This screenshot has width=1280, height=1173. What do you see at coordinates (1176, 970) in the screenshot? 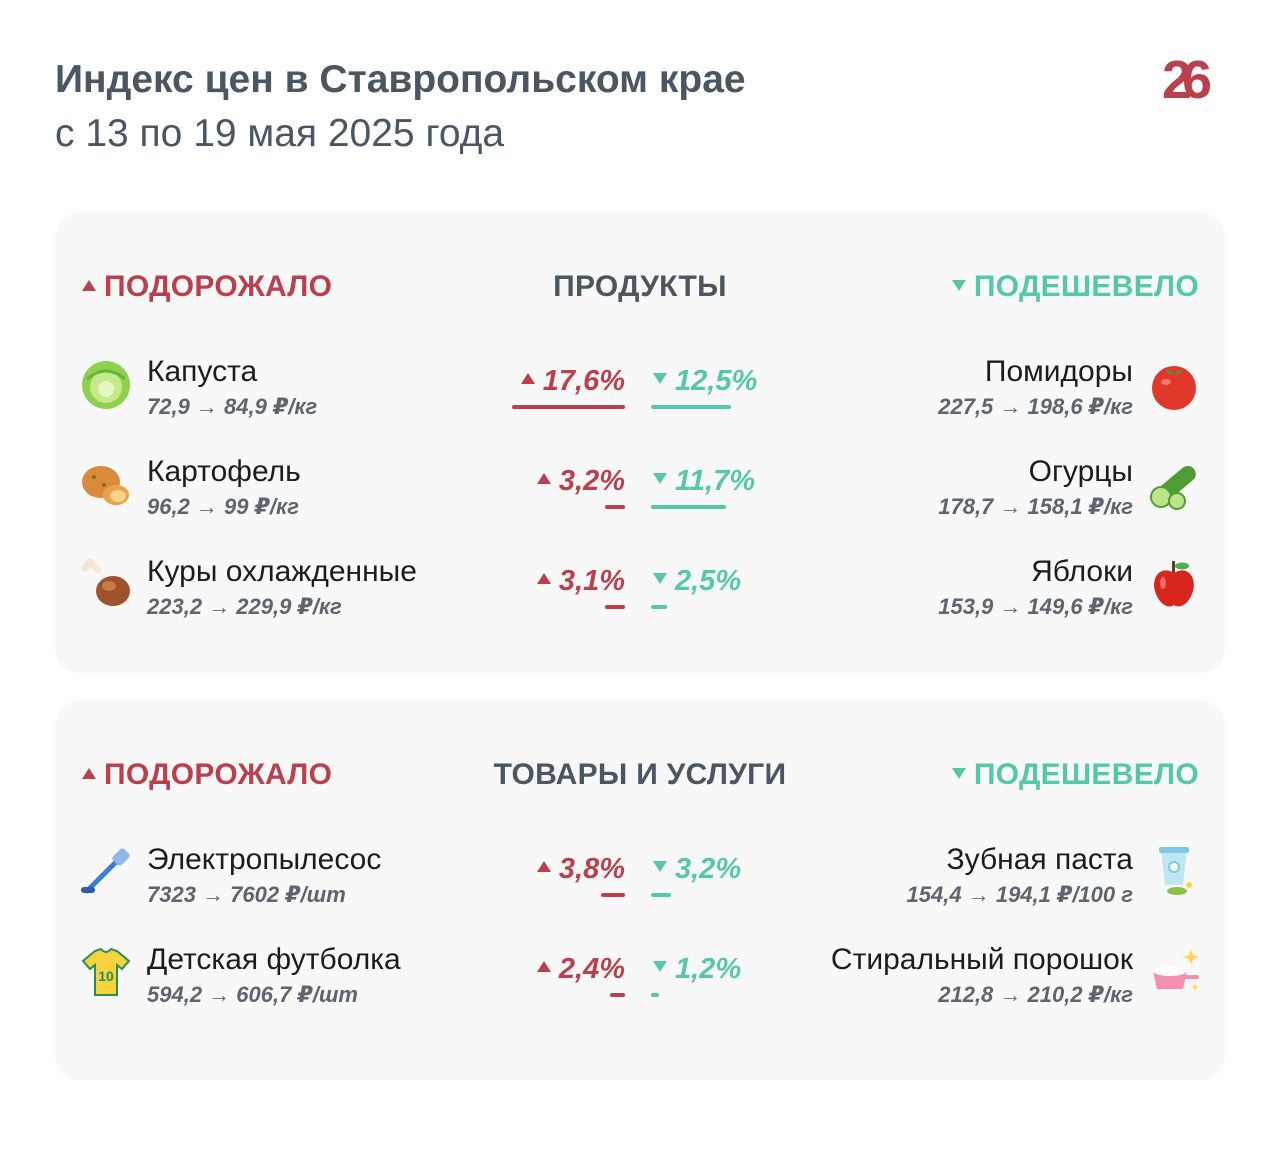
I see `washing-powder-icon` at bounding box center [1176, 970].